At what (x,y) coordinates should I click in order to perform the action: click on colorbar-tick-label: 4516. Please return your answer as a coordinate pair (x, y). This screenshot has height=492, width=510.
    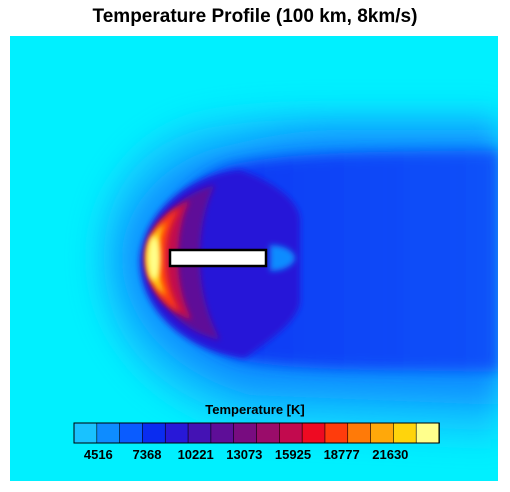
    Looking at the image, I should click on (98, 454).